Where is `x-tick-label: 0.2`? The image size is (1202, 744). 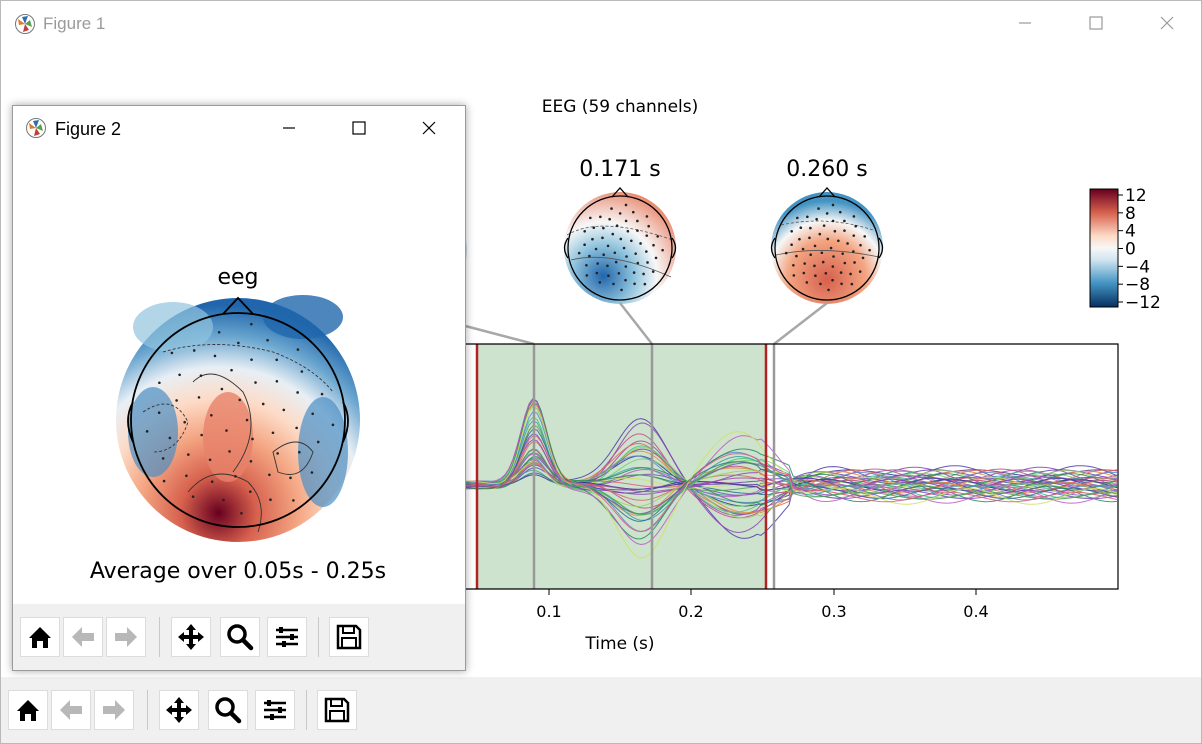
x-tick-label: 0.2 is located at coordinates (690, 611).